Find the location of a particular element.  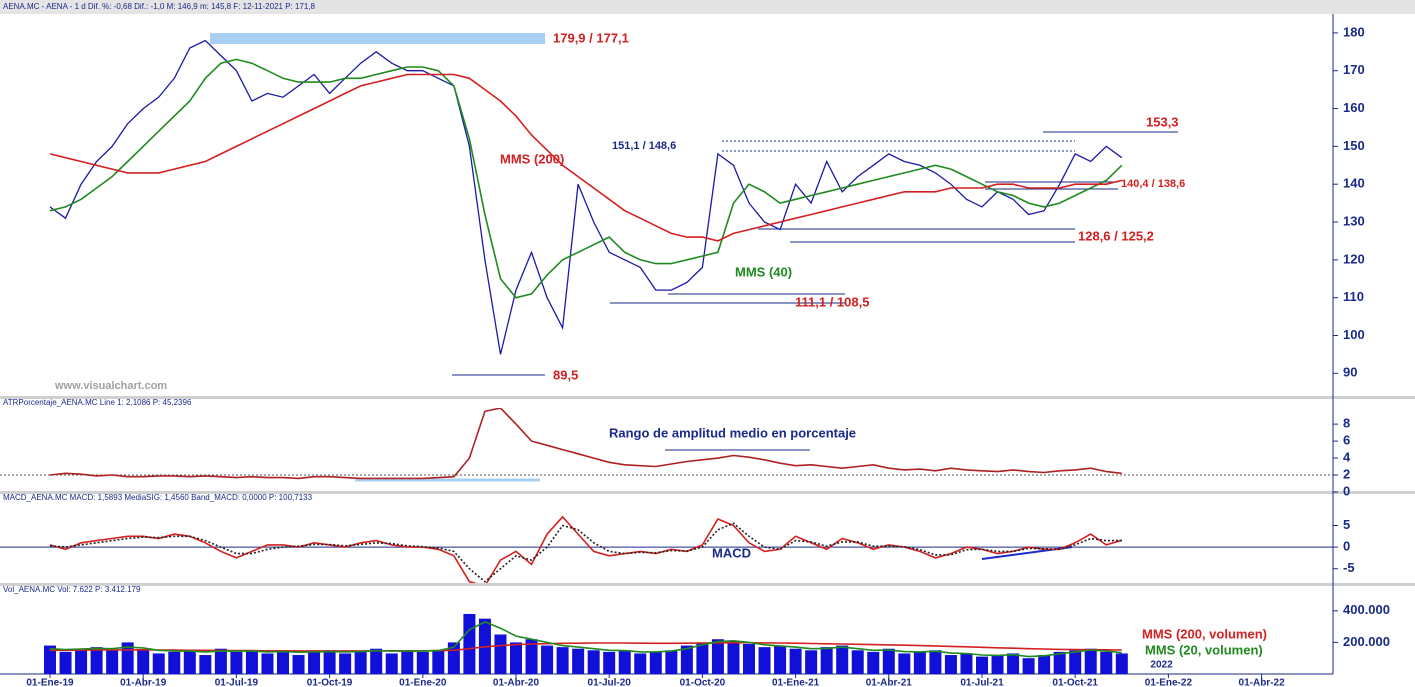

x-tick-label: 01-Abr-21 is located at coordinates (889, 682).